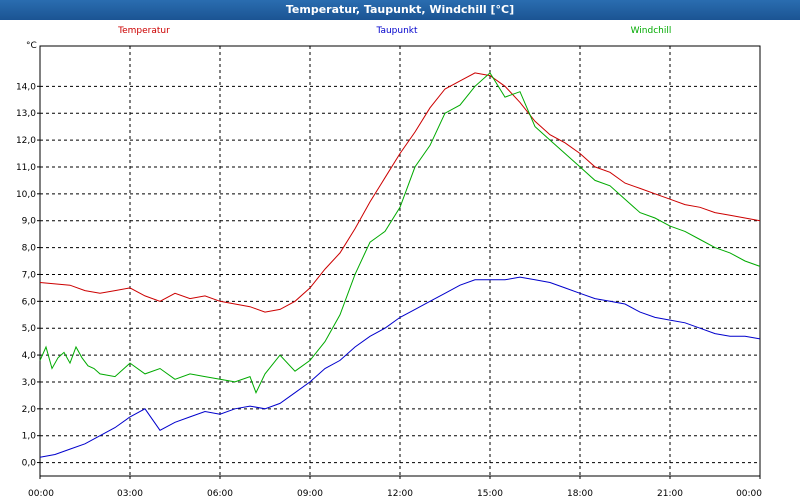 Image resolution: width=800 pixels, height=500 pixels. I want to click on chart-title: Temperatur, Taupunkt, Windchill [°C], so click(400, 10).